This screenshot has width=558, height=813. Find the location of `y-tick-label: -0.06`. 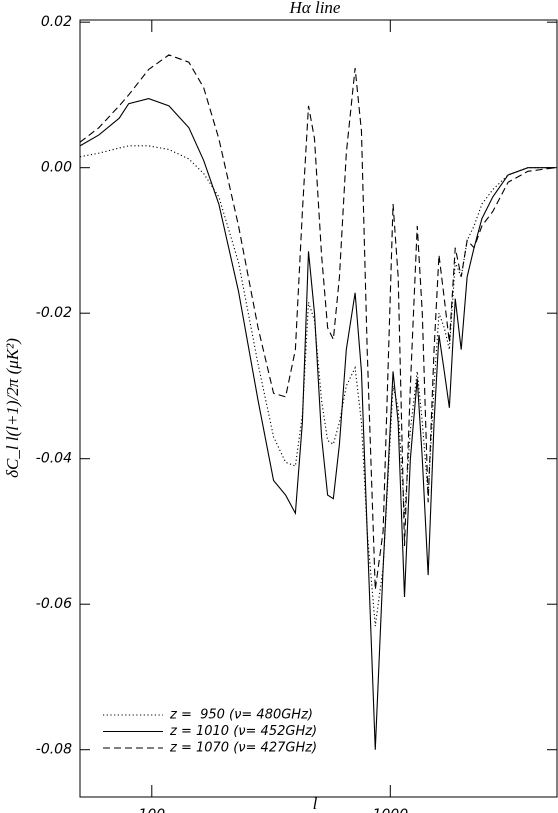

y-tick-label: -0.06 is located at coordinates (54, 604).